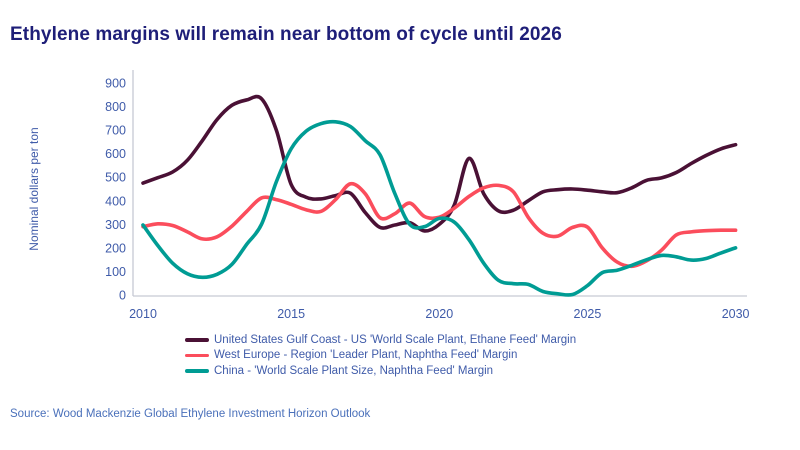 Image resolution: width=800 pixels, height=450 pixels. I want to click on y-tick-label: 600, so click(115, 154).